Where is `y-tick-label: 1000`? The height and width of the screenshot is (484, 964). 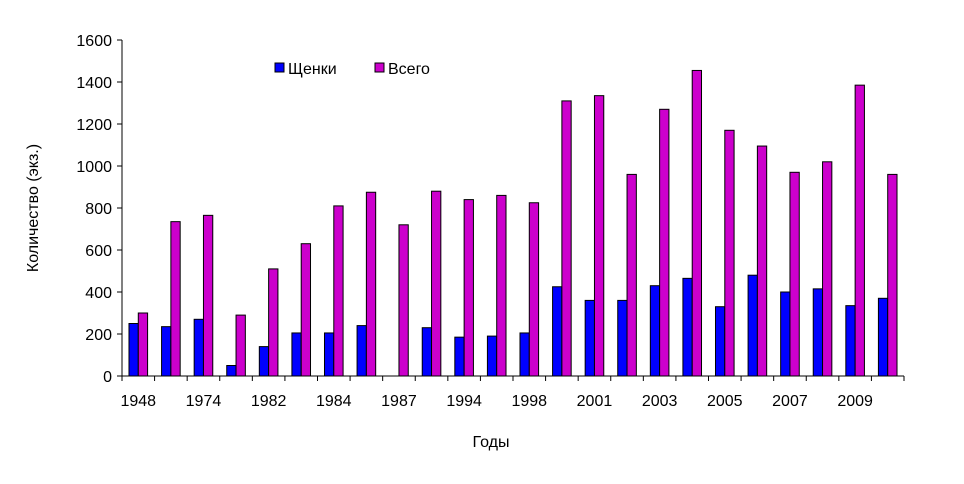
y-tick-label: 1000 is located at coordinates (94, 167).